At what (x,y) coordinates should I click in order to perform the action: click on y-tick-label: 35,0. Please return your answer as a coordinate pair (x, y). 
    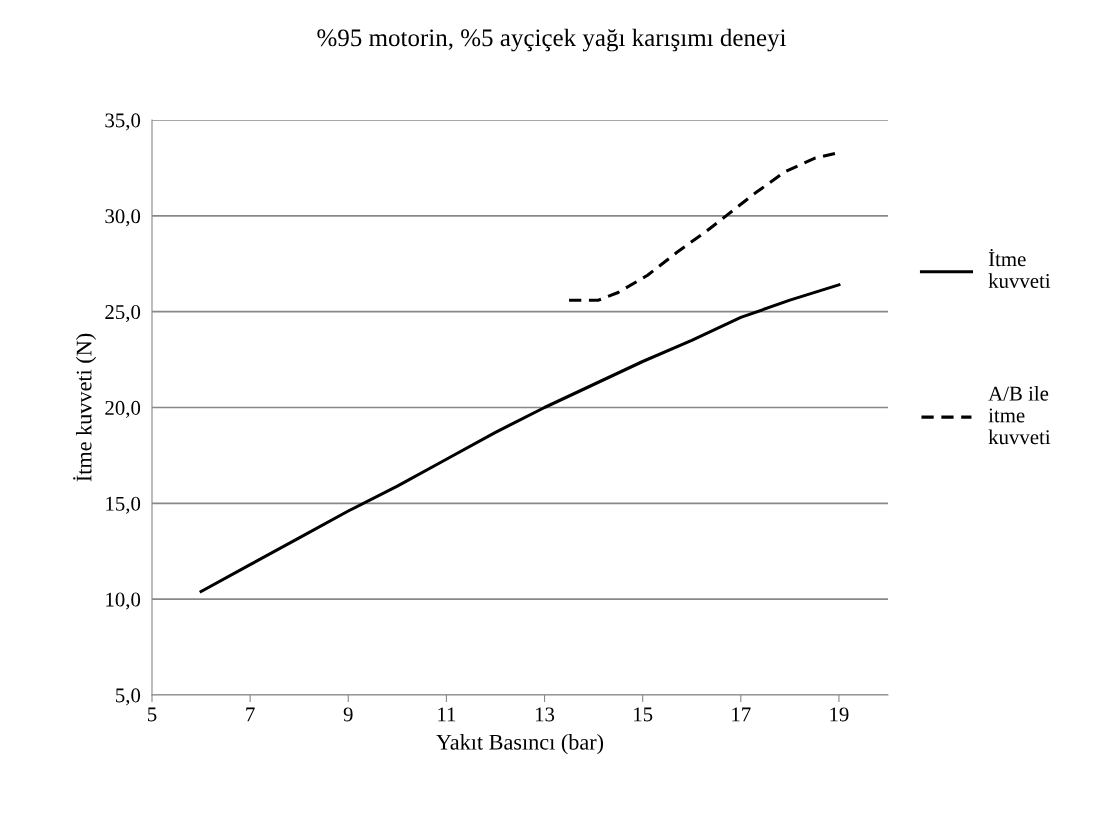
    Looking at the image, I should click on (123, 122).